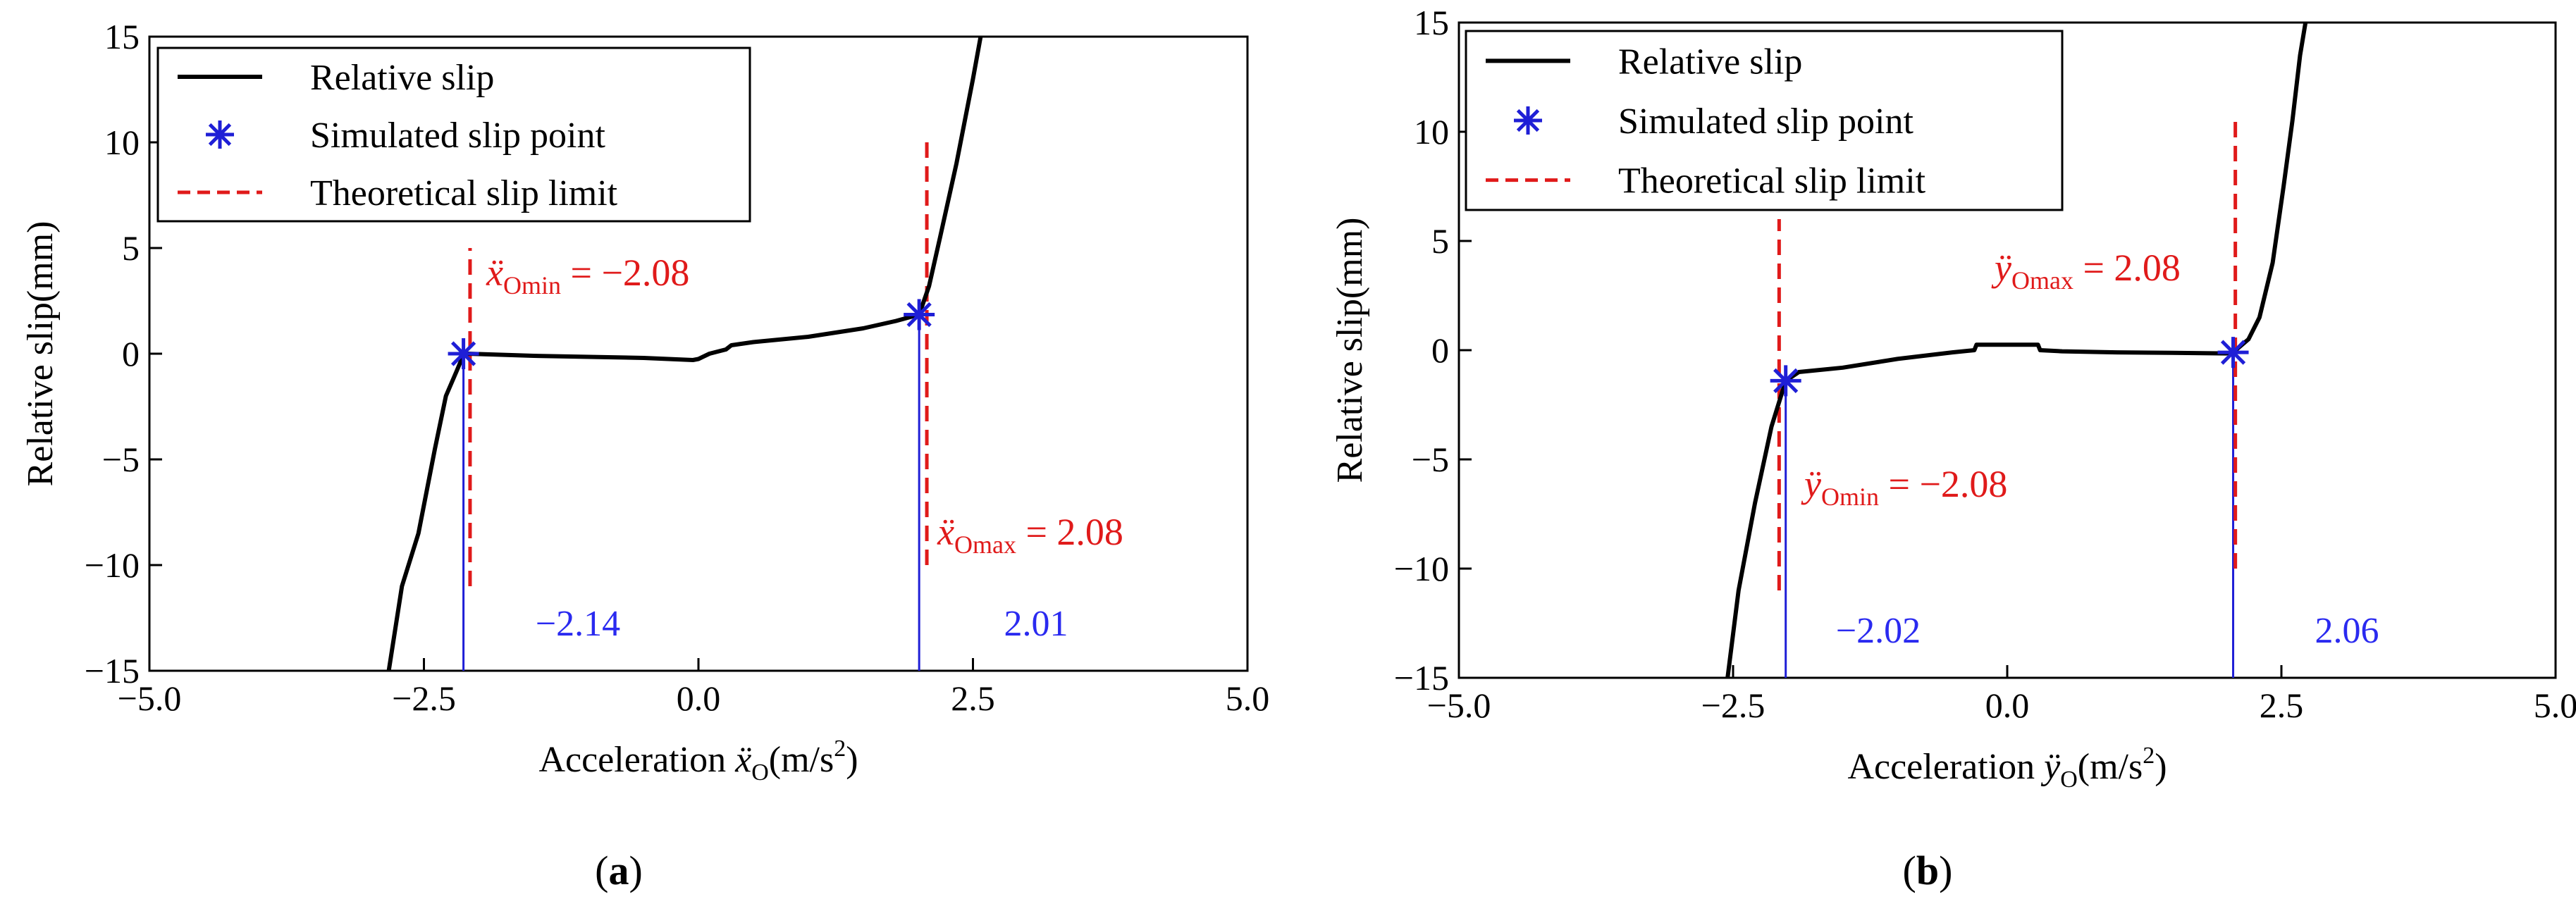  What do you see at coordinates (2347, 631) in the screenshot?
I see `slip-value-label: 2.06` at bounding box center [2347, 631].